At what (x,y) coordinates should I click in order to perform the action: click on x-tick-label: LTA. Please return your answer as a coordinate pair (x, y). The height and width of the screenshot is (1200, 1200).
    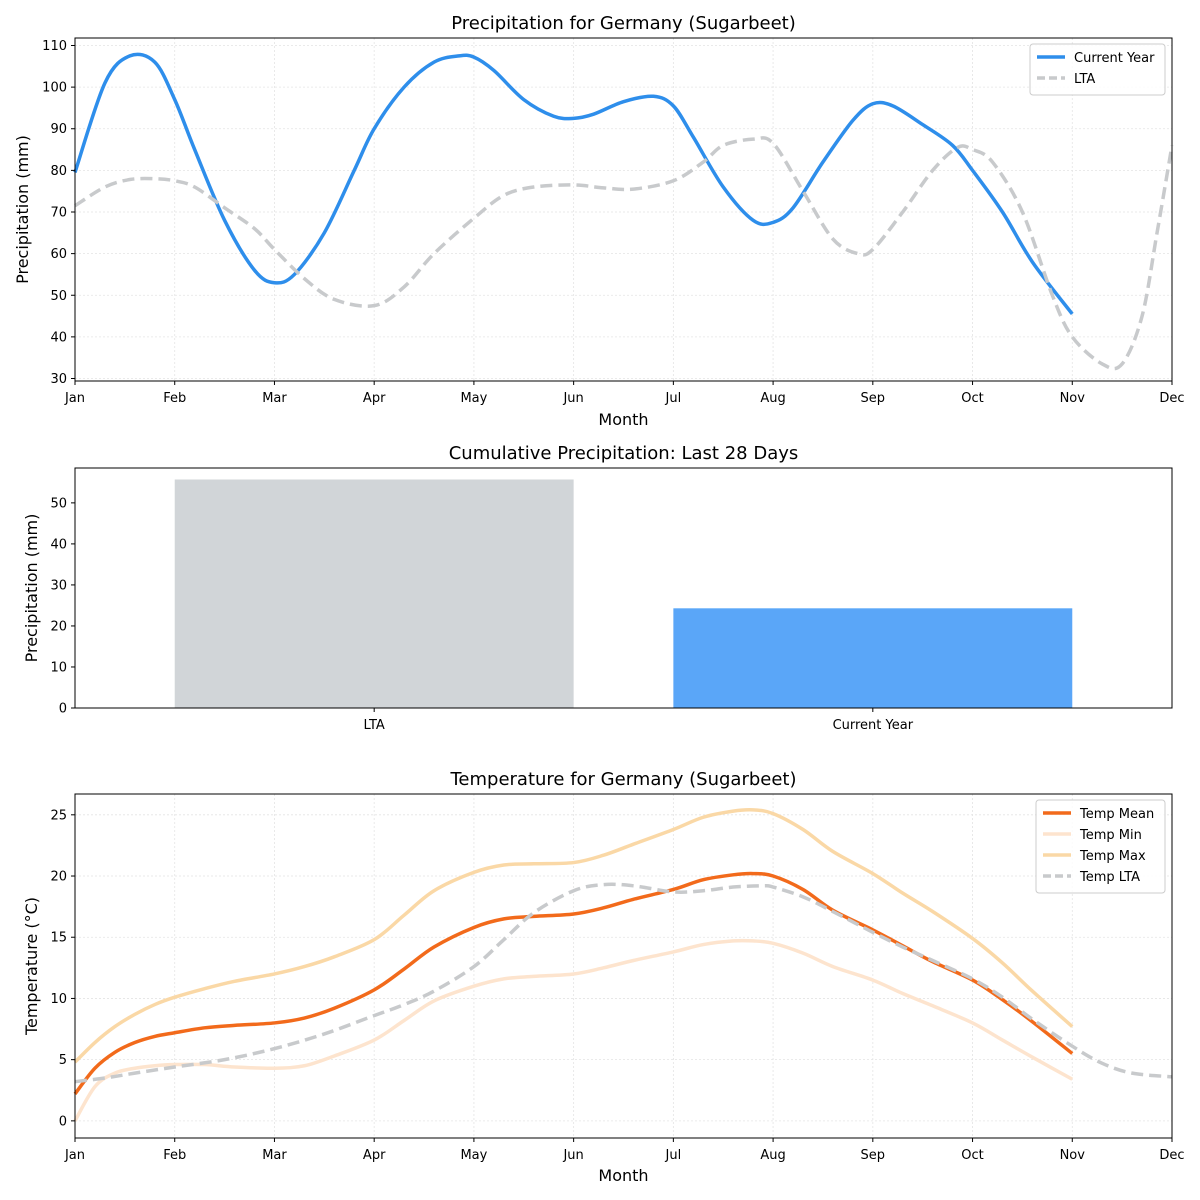
    Looking at the image, I should click on (374, 725).